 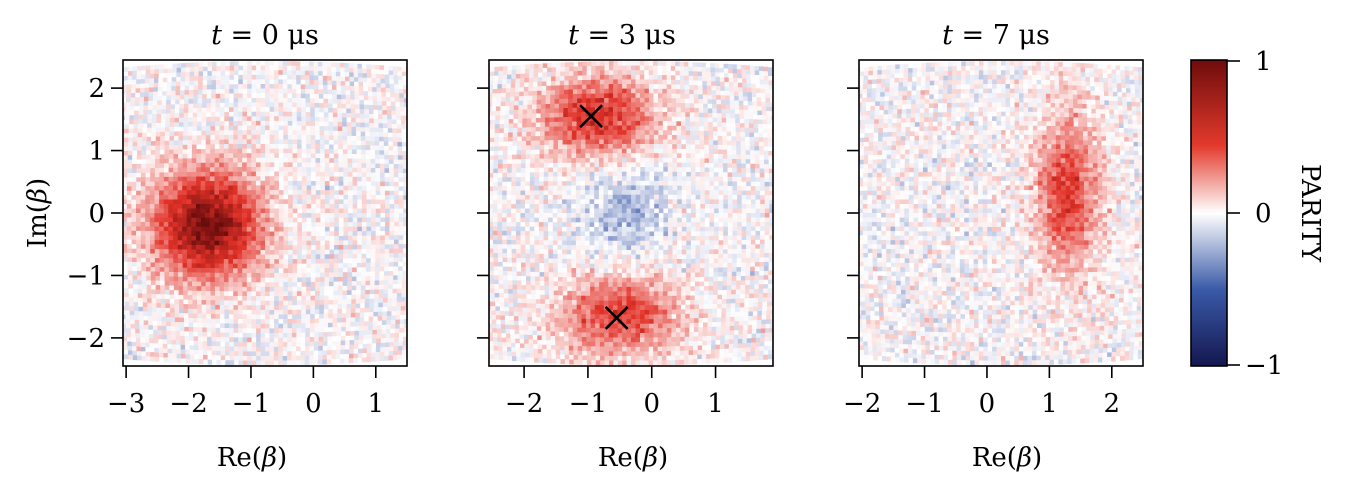 What do you see at coordinates (251, 404) in the screenshot?
I see `x-tick-label-t0: −1` at bounding box center [251, 404].